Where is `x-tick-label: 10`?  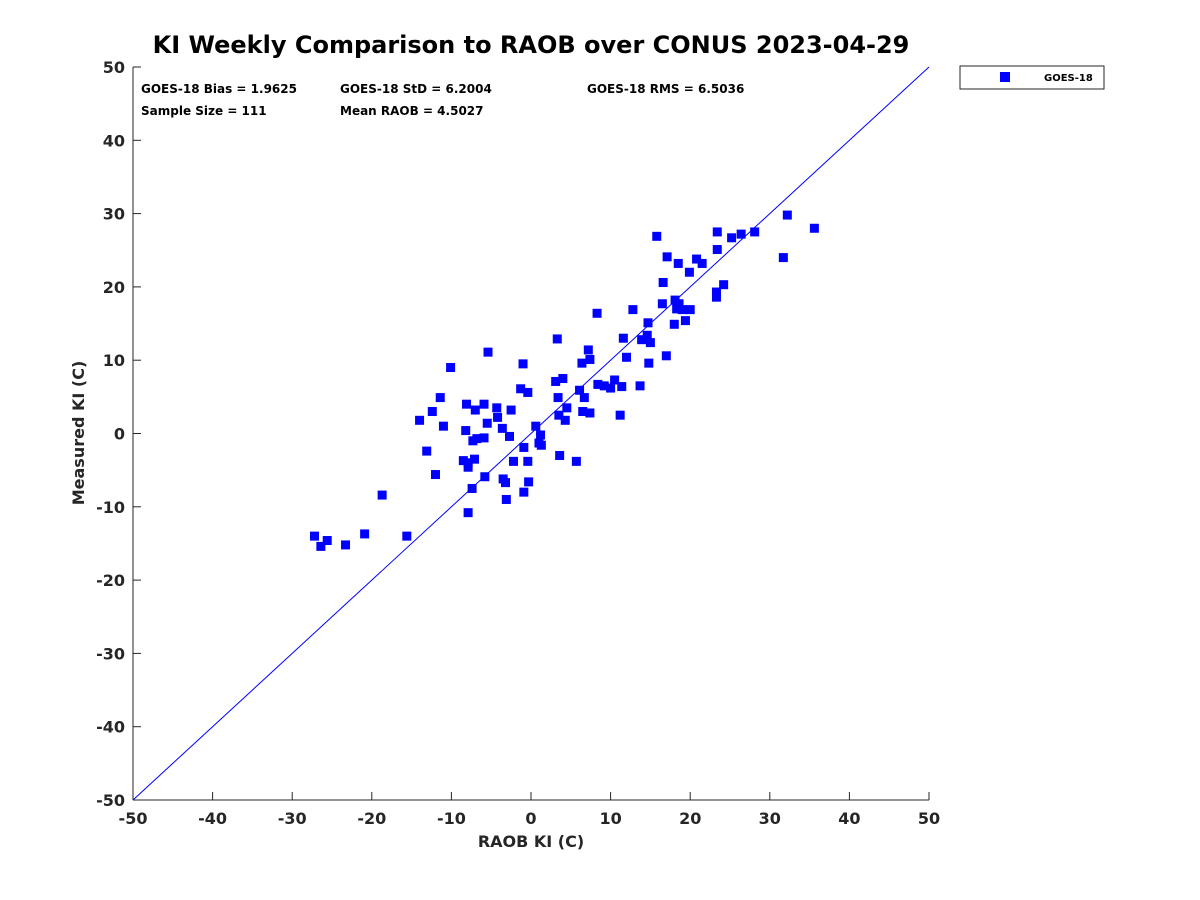 x-tick-label: 10 is located at coordinates (610, 818).